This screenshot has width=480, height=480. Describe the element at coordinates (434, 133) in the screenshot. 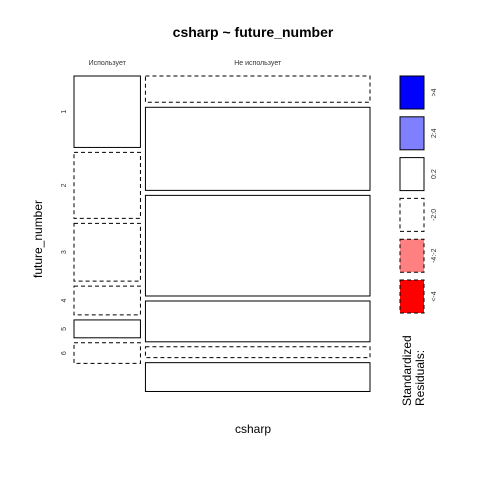

I see `legend-item-label: 2:4` at that location.